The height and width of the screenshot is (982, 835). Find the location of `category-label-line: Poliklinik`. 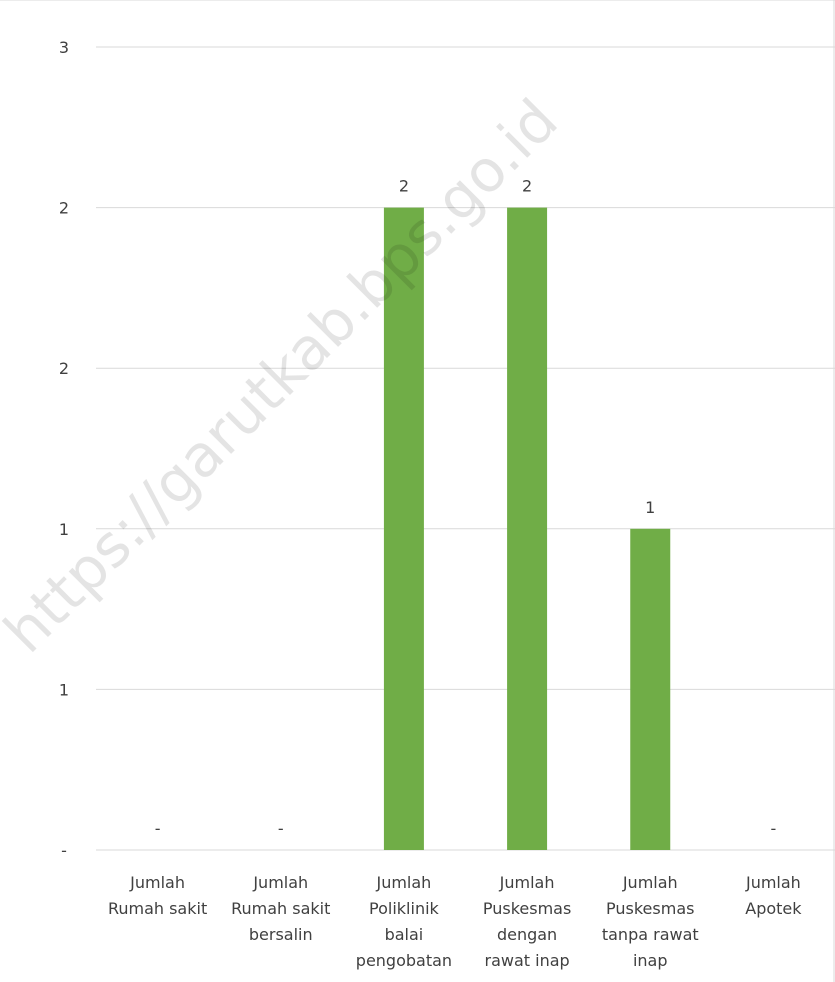

category-label-line: Poliklinik is located at coordinates (404, 908).